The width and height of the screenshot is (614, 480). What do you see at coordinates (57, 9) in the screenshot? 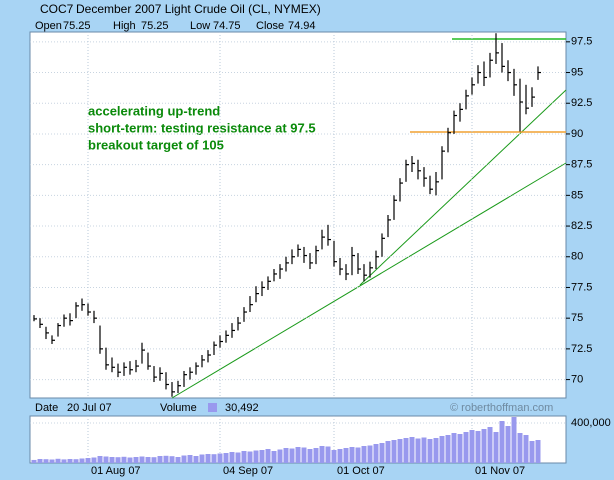
I see `symbol: COC7` at bounding box center [57, 9].